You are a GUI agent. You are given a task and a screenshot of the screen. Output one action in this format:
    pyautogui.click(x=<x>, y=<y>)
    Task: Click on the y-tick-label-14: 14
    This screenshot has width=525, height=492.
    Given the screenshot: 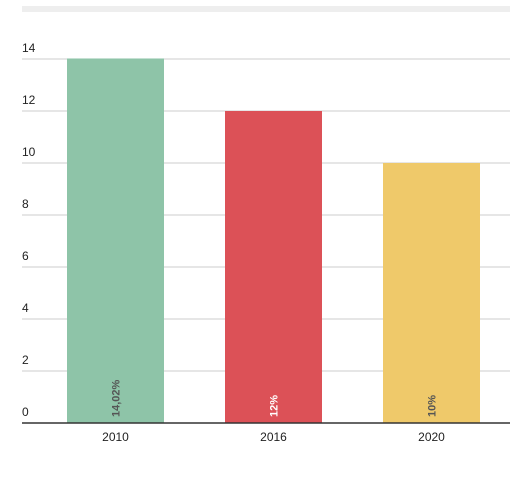 What is the action you would take?
    pyautogui.click(x=29, y=48)
    